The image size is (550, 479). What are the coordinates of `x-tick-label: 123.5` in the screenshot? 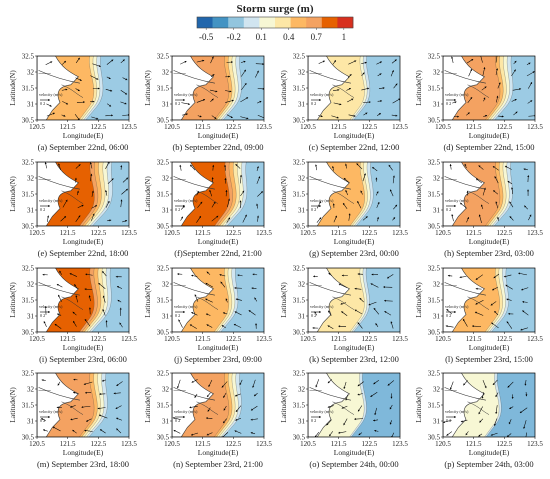 It's located at (264, 444).